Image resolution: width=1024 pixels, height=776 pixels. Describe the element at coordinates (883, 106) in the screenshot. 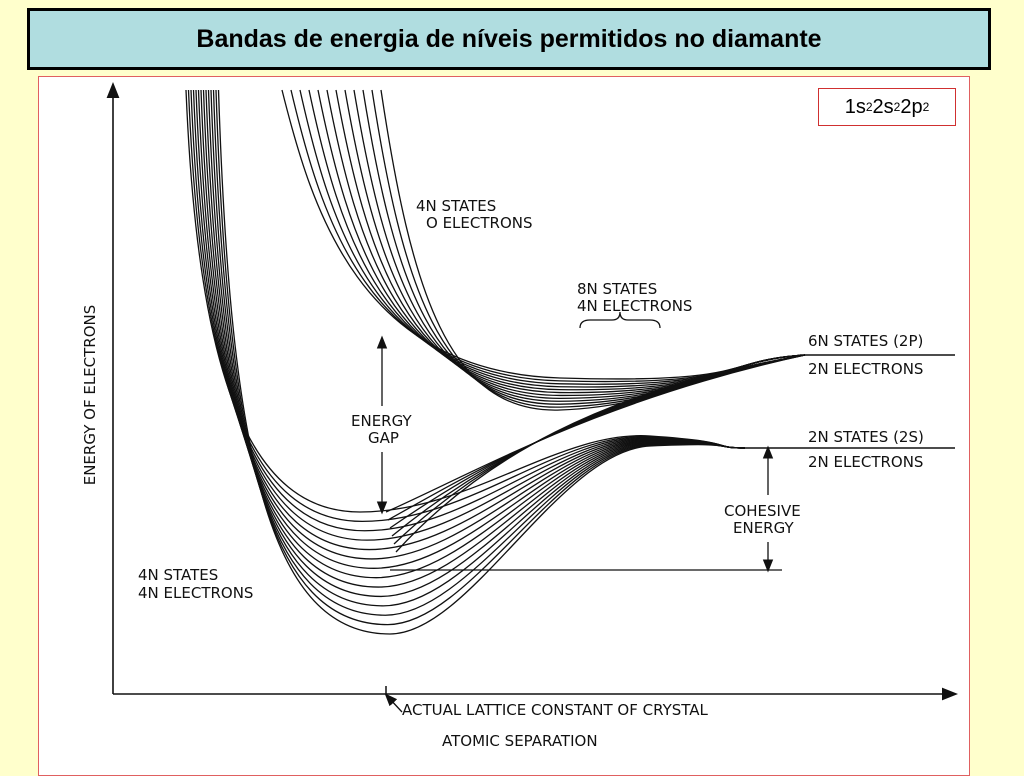

I see `config-2s: 2s` at that location.